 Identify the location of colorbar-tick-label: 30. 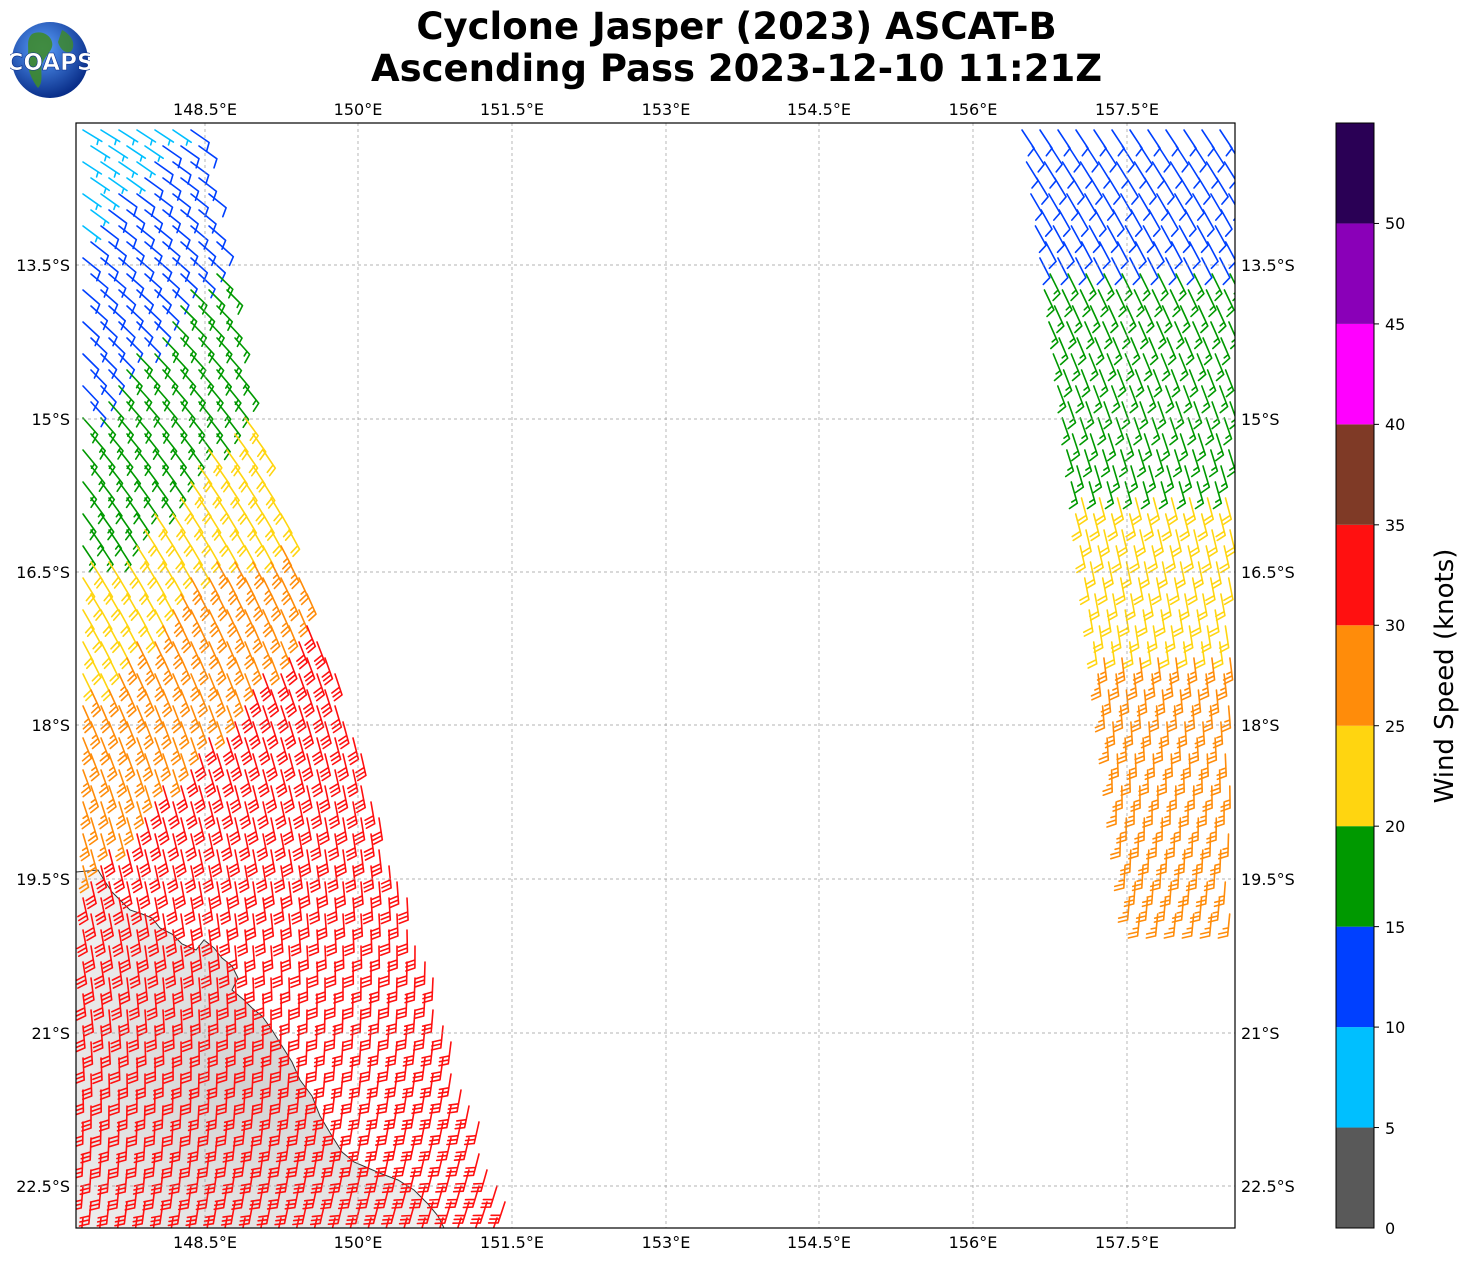
(1395, 625).